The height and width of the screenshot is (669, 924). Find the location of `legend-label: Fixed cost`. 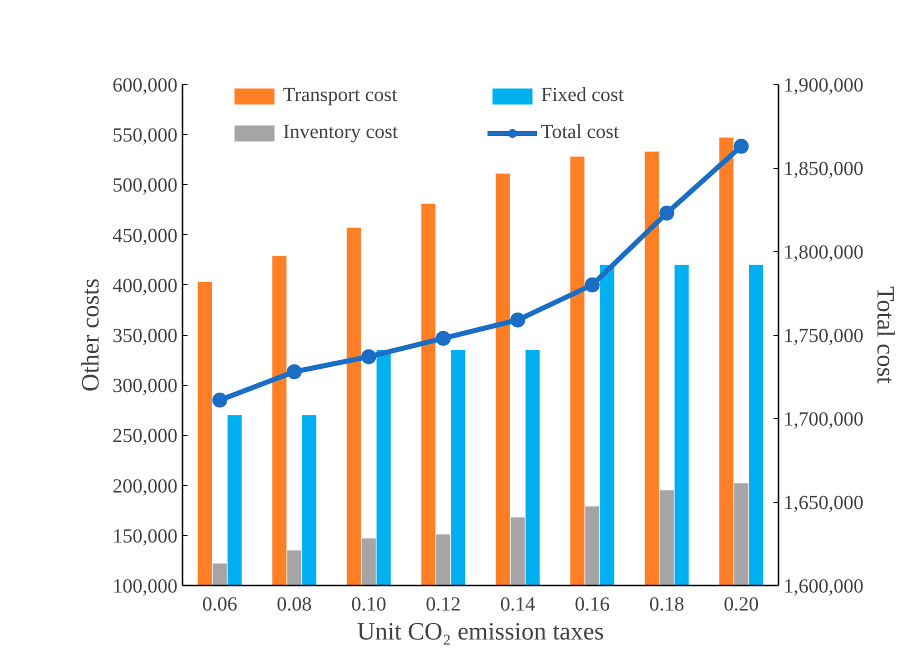

legend-label: Fixed cost is located at coordinates (583, 95).